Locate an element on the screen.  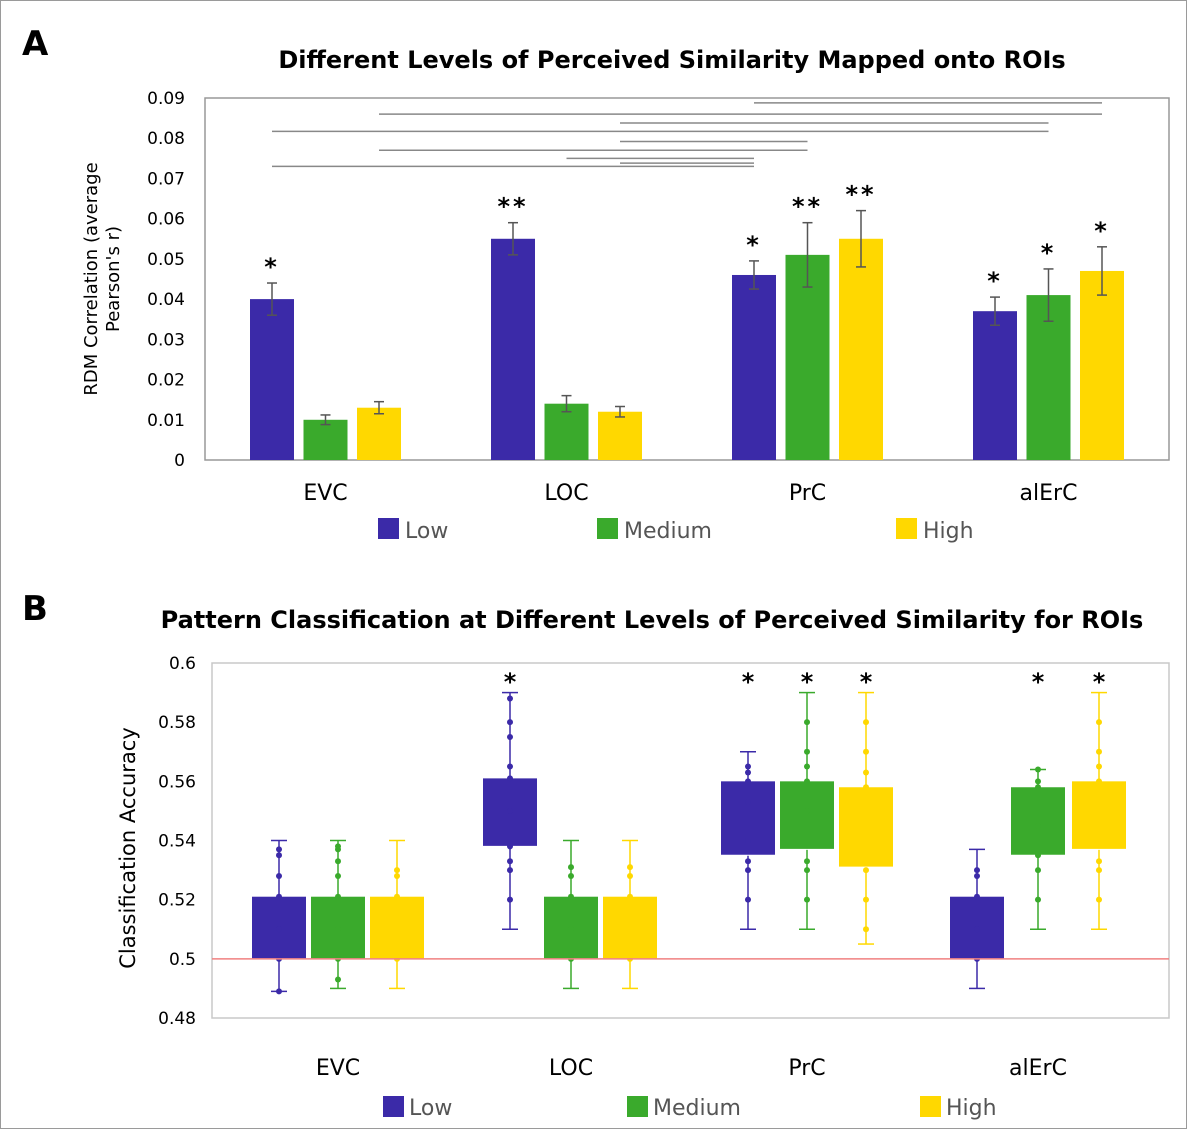
y-tick-label: 0.07 is located at coordinates (166, 179).